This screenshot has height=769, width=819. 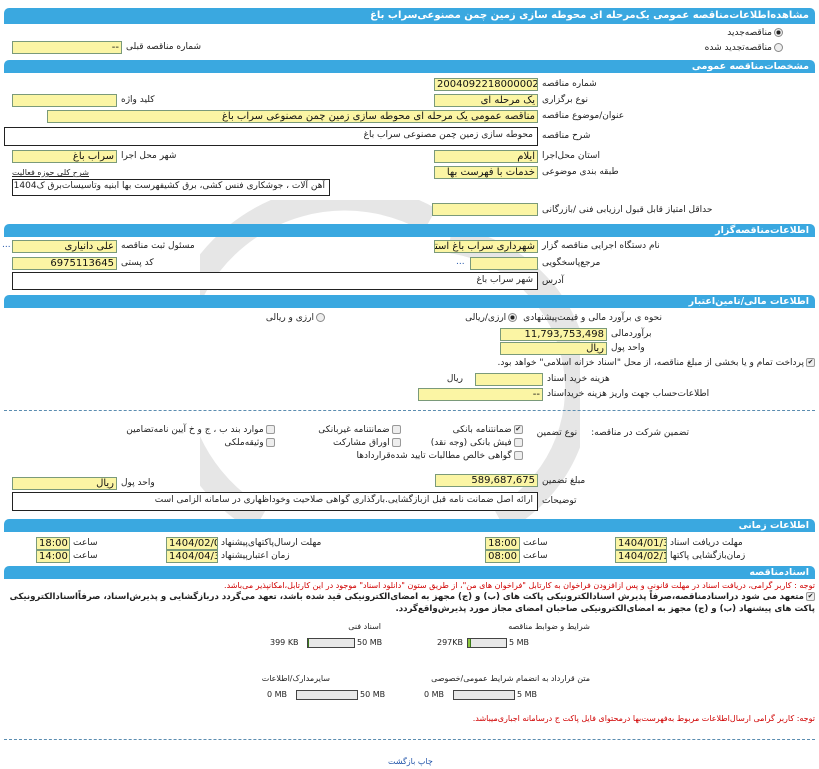 I want to click on file-size: 399 KB, so click(x=284, y=642).